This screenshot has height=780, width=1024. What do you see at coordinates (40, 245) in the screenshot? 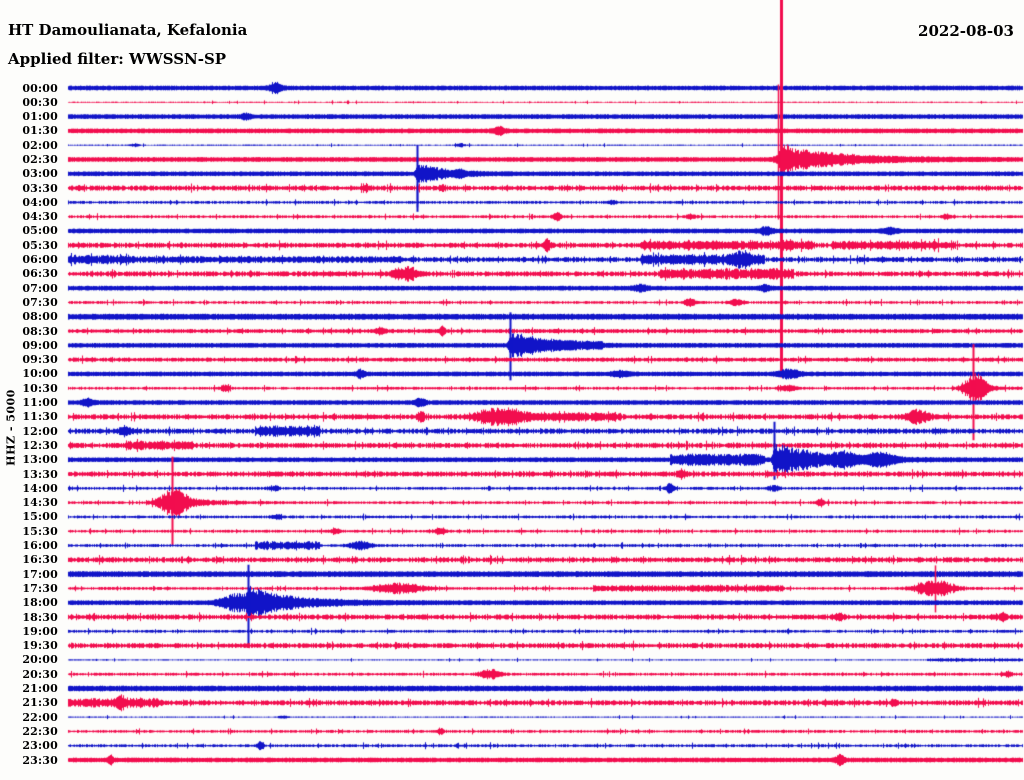
I see `time-label: 05:30` at bounding box center [40, 245].